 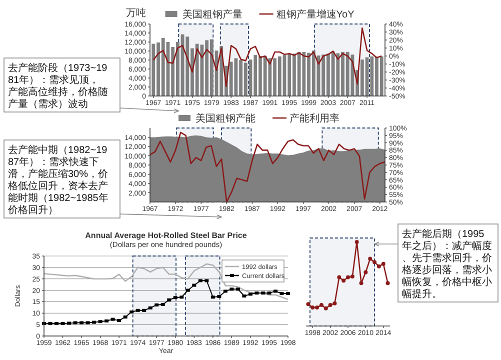 What do you see at coordinates (212, 14) in the screenshot?
I see `legend-label: 美国粗钢产量` at bounding box center [212, 14].